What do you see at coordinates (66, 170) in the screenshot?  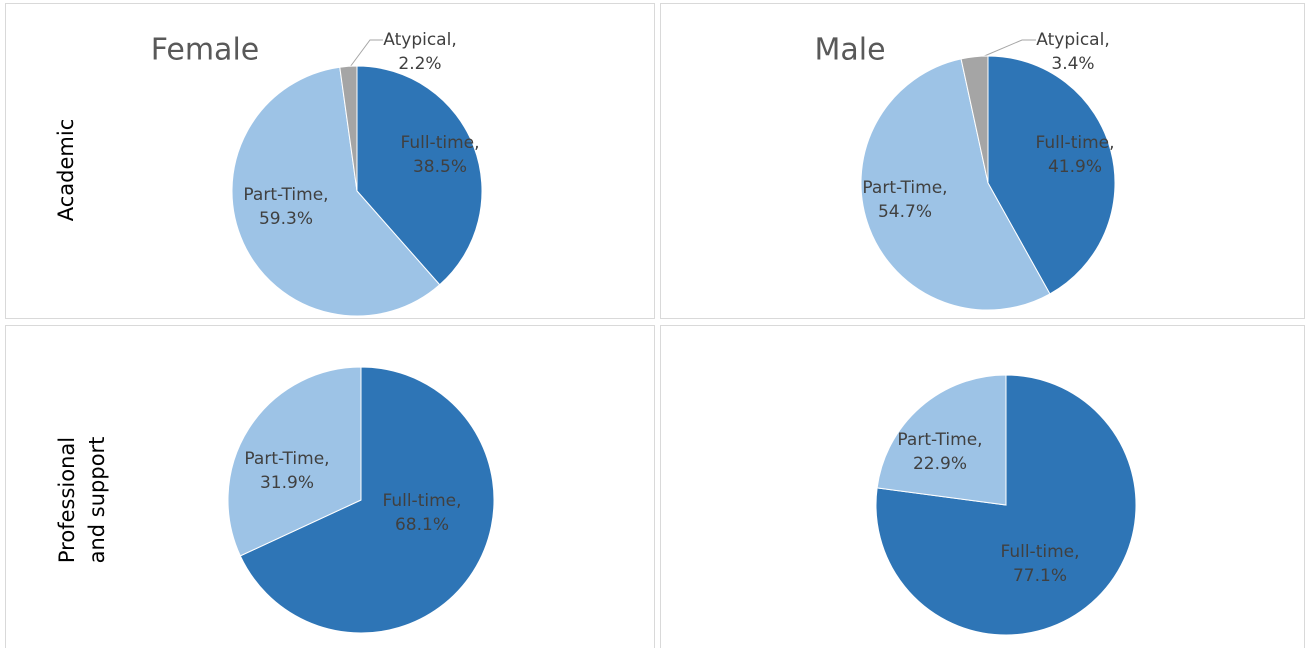 I see `row-label: Academic` at bounding box center [66, 170].